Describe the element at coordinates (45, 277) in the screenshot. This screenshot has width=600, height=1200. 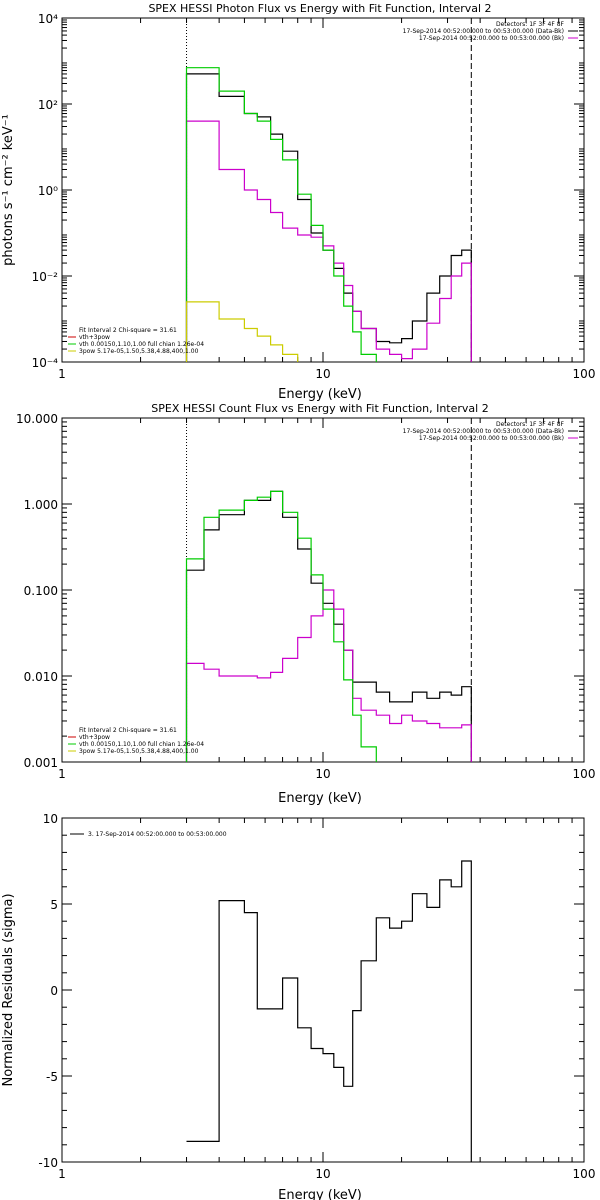
I see `y-tick-label: 10⁻²` at that location.